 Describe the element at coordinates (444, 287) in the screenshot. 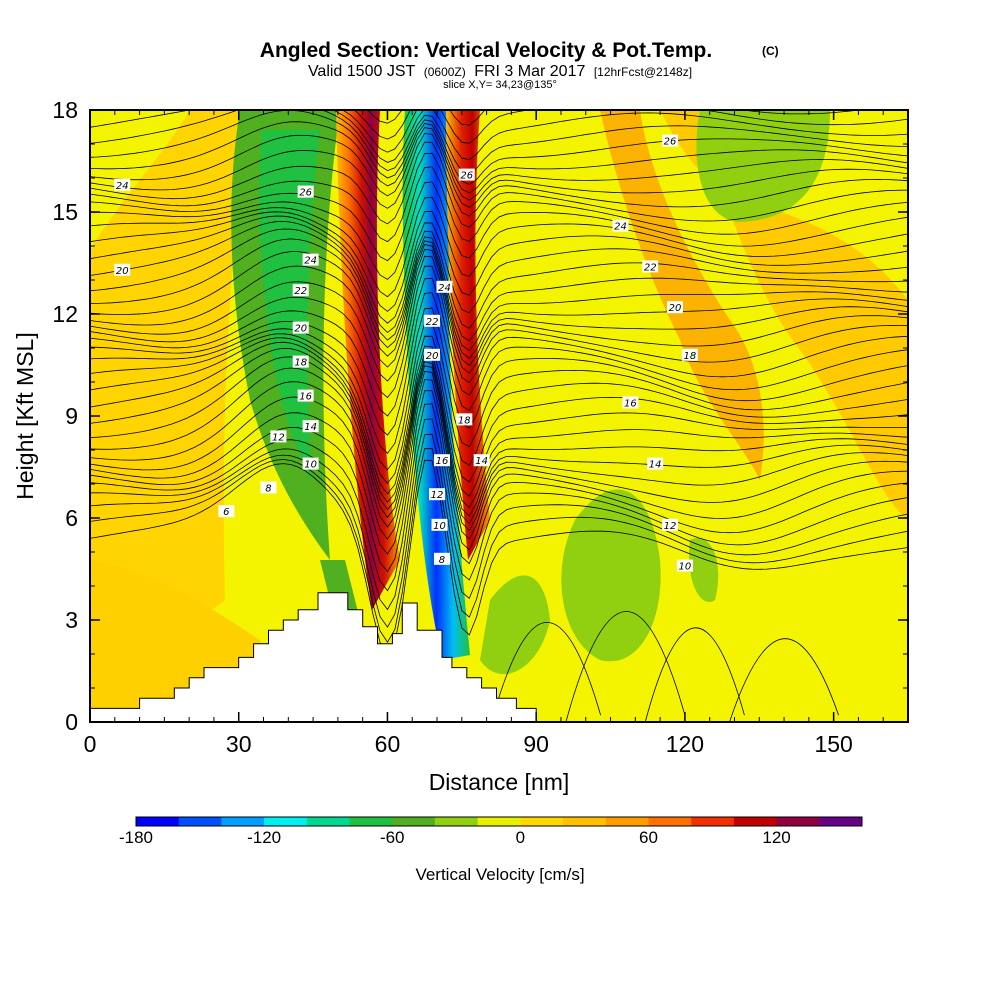

I see `isentrope-label: 24` at that location.